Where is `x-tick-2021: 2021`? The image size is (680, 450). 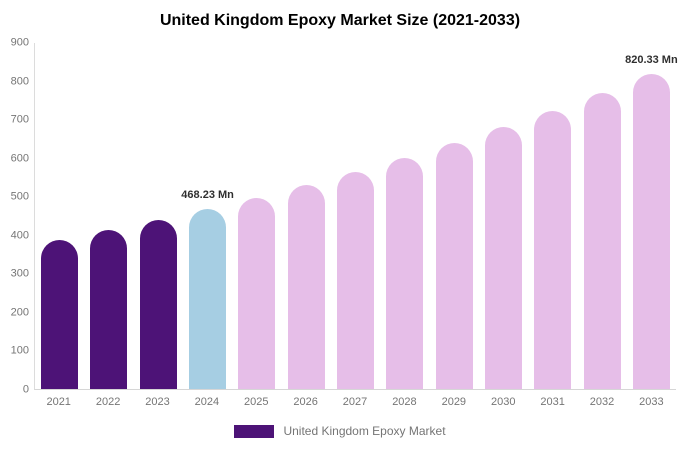
x-tick-2021: 2021 is located at coordinates (58, 402).